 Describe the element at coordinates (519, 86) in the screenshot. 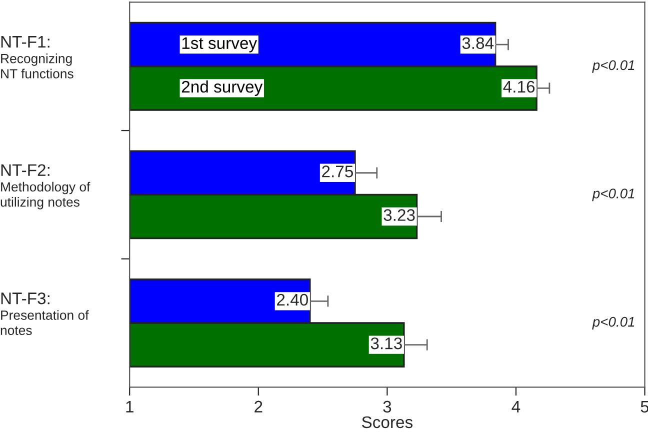

I see `data-label: 4.16` at that location.